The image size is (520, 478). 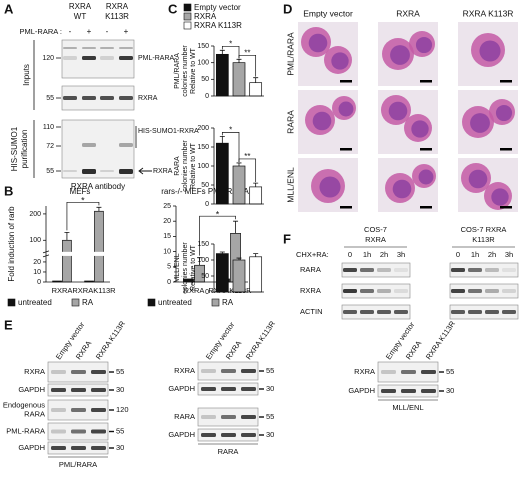 I want to click on label: PML-RARA :, so click(x=40, y=31).